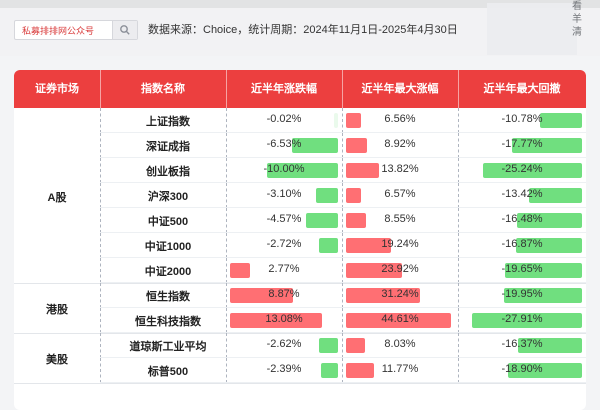  I want to click on table-row: 创业板指 -10.00% 13.82% -25.24%, so click(300, 170).